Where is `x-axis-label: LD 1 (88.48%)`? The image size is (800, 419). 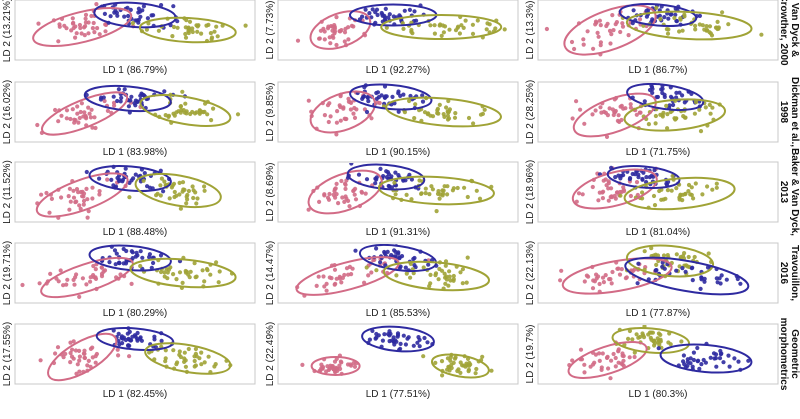 x-axis-label: LD 1 (88.48%) is located at coordinates (135, 232).